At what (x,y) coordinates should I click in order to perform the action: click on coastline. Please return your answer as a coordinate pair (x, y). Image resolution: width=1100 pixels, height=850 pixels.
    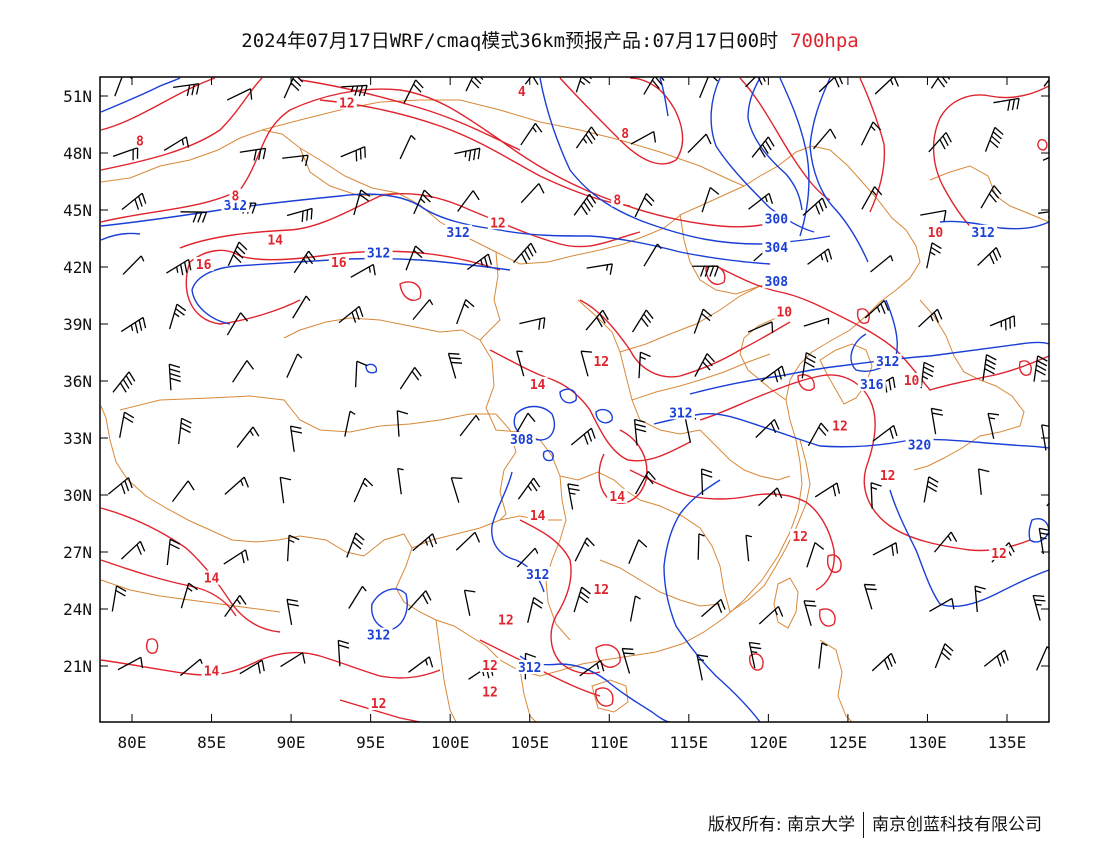
    Looking at the image, I should click on (190, 596).